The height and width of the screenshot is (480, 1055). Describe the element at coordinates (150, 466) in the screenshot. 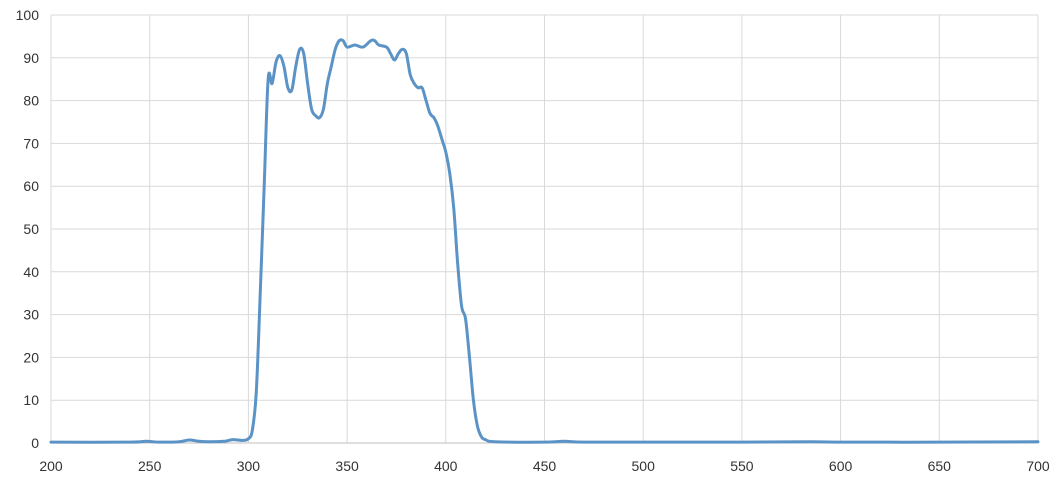

I see `x-tick-label-250: 250` at that location.